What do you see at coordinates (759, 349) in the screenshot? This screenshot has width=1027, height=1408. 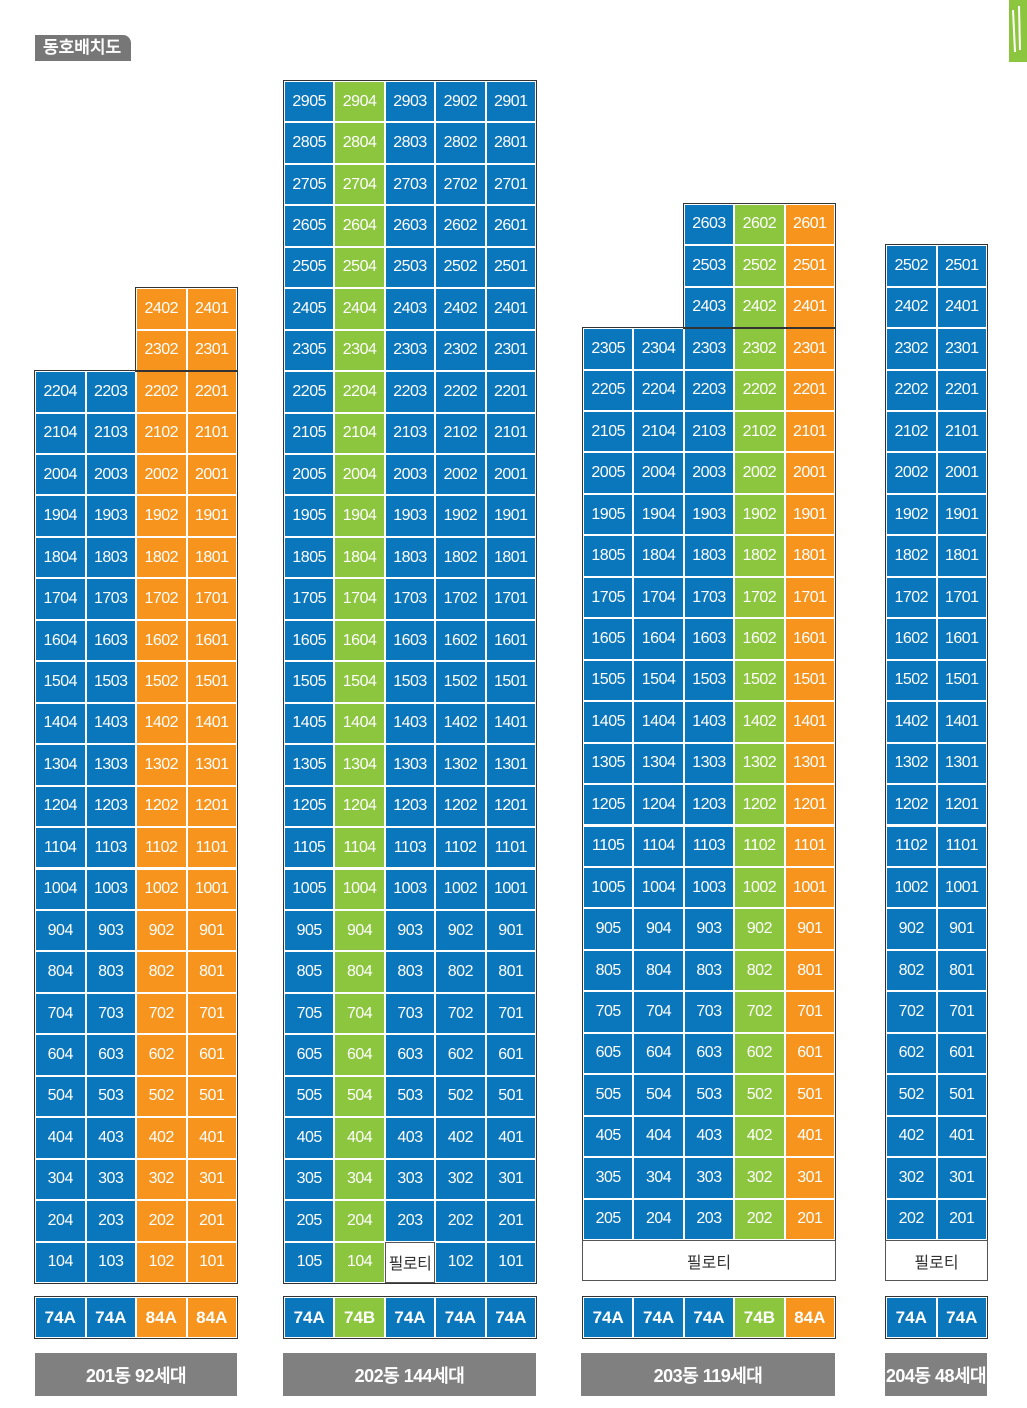 I see `unit-cell: 2302` at bounding box center [759, 349].